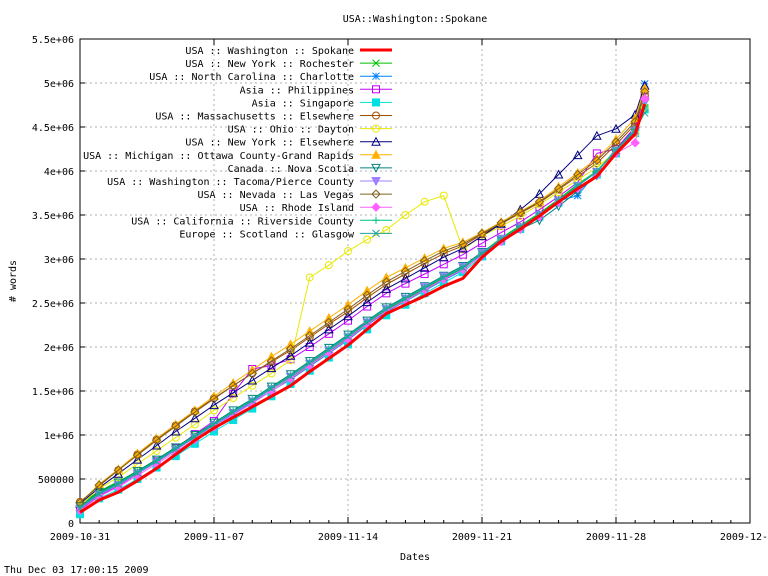  Describe the element at coordinates (316, 90) in the screenshot. I see `legend-item: Asia :: Philippines` at that location.